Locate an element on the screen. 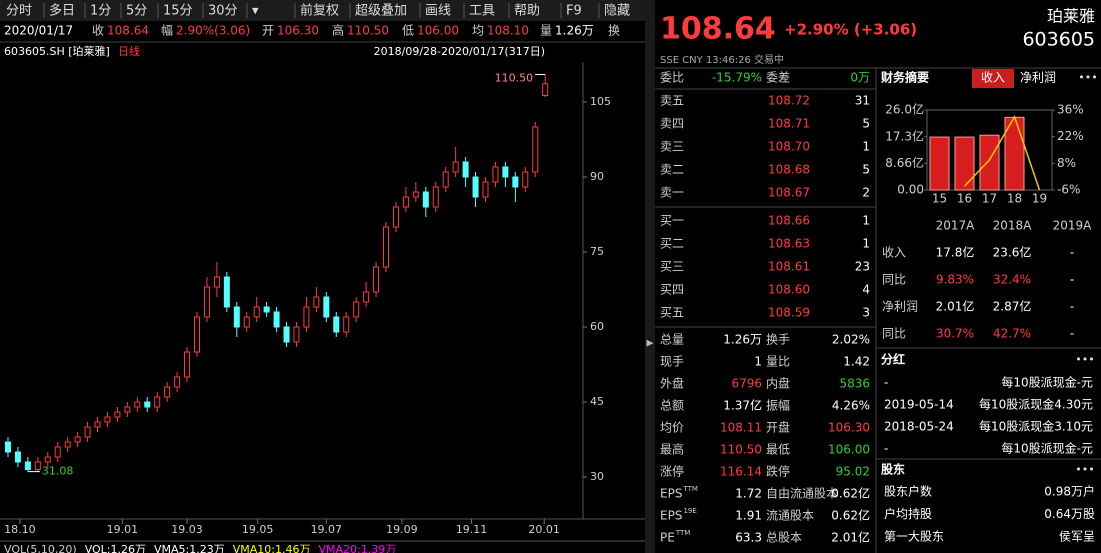  toolbar-tab: 分时 is located at coordinates (19, 11).